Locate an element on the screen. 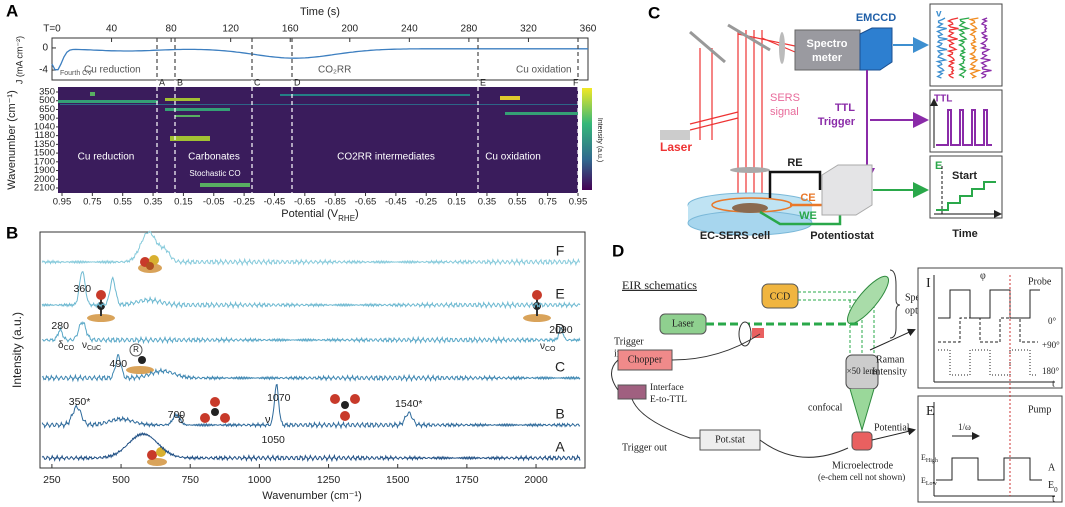 This screenshot has height=507, width=1065. axis-title: Time (s) is located at coordinates (320, 12).